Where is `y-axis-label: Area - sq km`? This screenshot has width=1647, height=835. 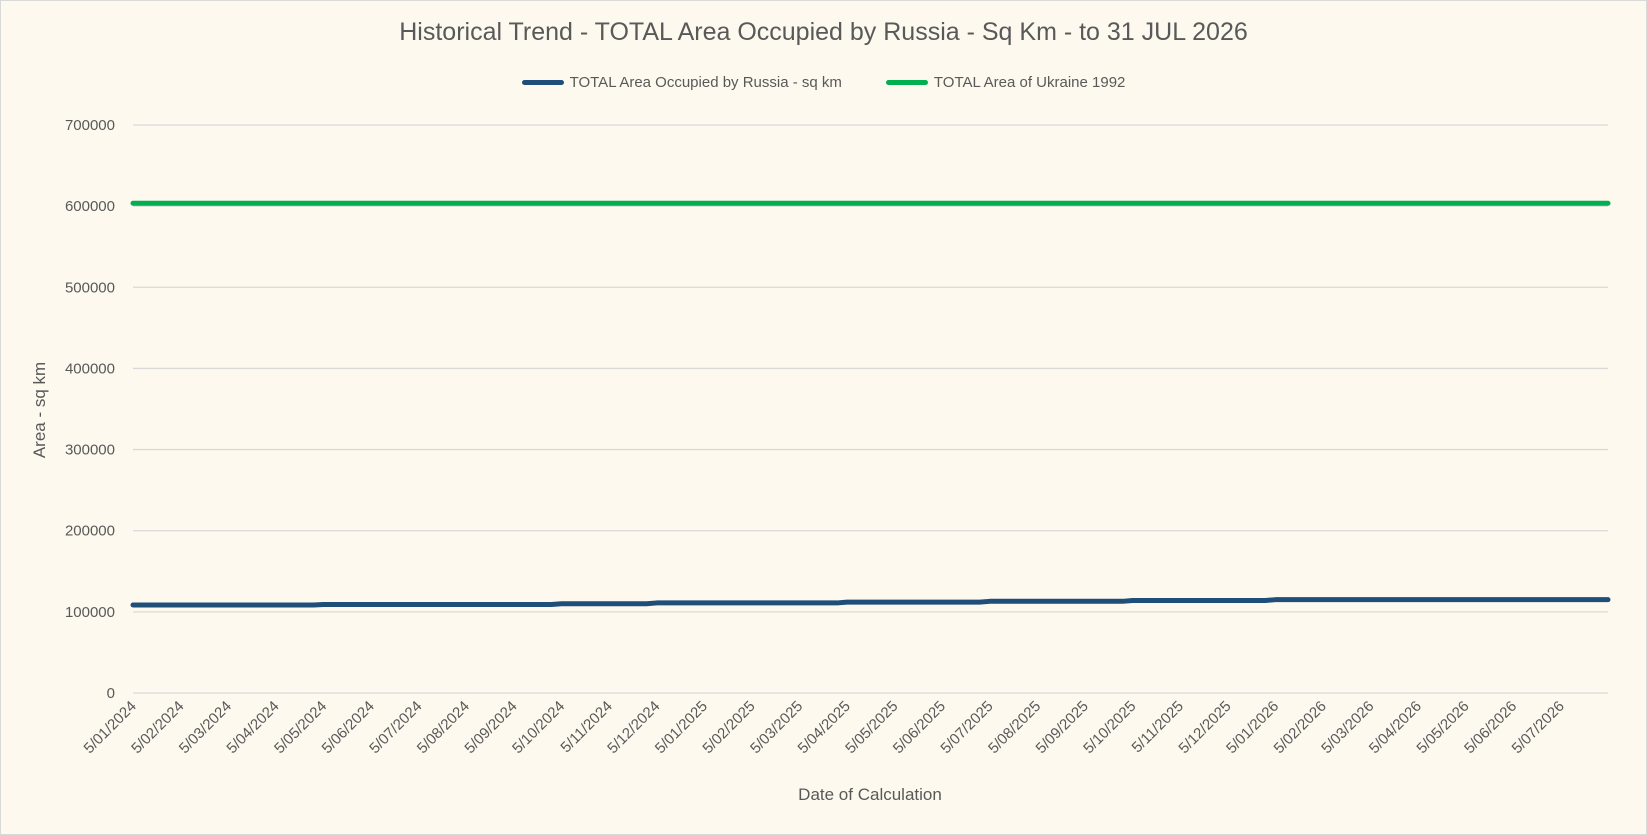 y-axis-label: Area - sq km is located at coordinates (39, 410).